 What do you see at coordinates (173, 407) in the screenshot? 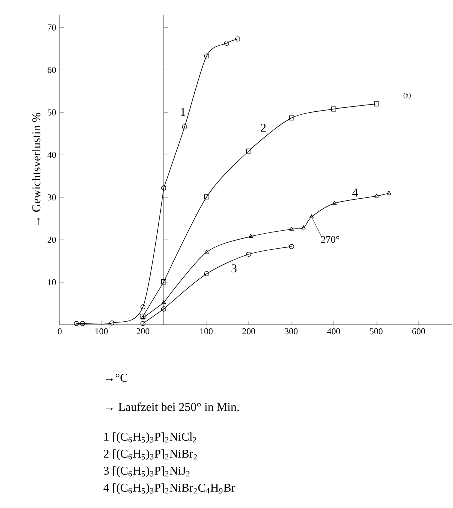
I see `x-axis-title: → Laufzeit bei 250° in Min.` at bounding box center [173, 407].